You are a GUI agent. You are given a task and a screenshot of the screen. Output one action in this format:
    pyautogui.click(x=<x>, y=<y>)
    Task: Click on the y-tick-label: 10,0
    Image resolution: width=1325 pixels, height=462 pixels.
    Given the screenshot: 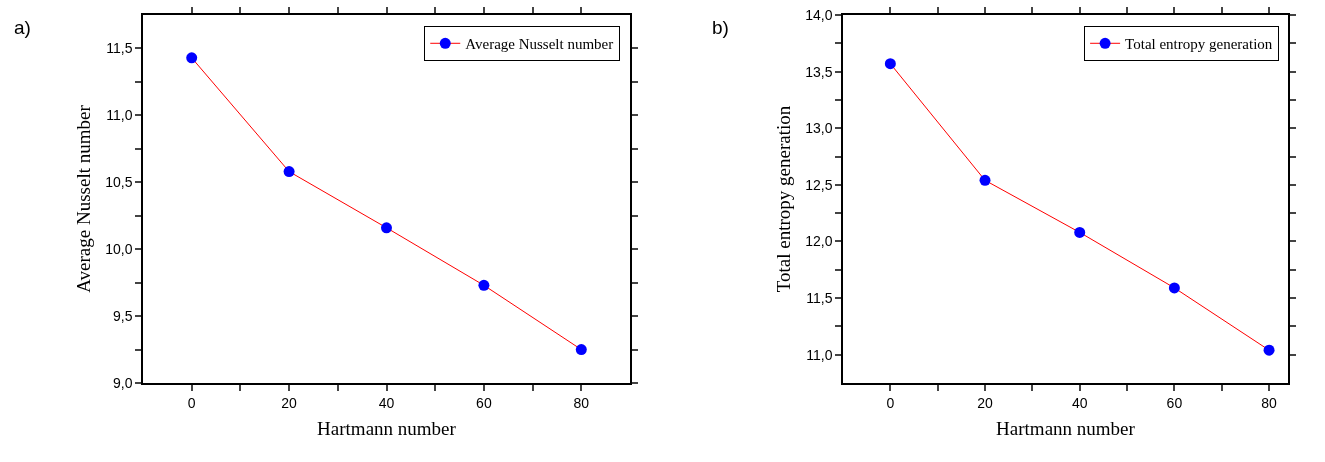 What is the action you would take?
    pyautogui.click(x=119, y=249)
    